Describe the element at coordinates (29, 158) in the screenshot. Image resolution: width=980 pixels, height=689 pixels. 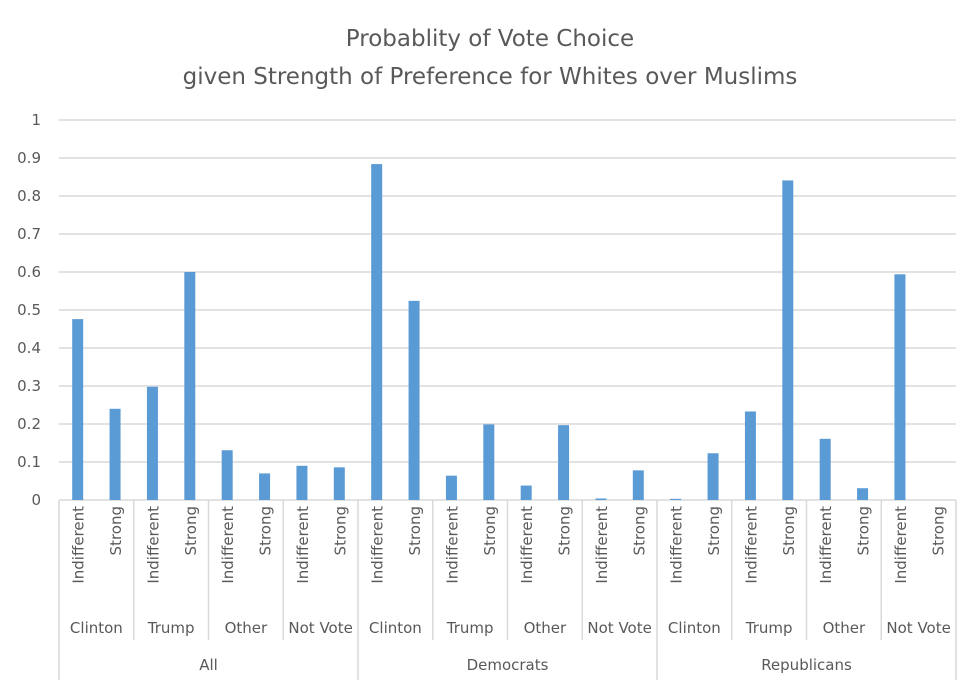
I see `y-tick-label: 0.9` at that location.